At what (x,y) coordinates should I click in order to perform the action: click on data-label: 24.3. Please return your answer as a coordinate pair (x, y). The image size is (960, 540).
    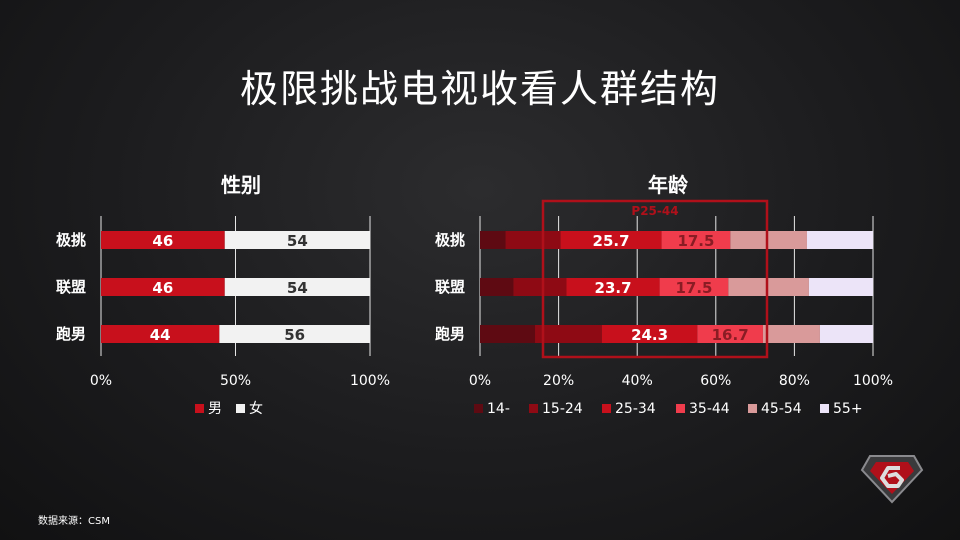
    Looking at the image, I should click on (649, 335).